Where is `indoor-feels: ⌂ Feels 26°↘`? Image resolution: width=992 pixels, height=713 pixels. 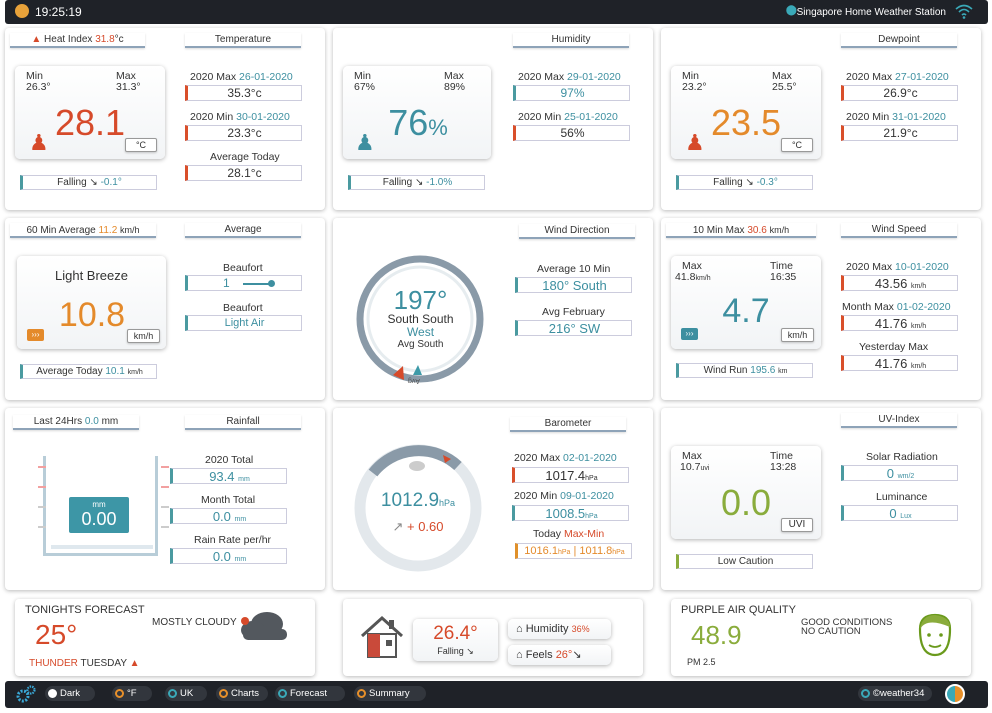 indoor-feels: ⌂ Feels 26°↘ is located at coordinates (559, 655).